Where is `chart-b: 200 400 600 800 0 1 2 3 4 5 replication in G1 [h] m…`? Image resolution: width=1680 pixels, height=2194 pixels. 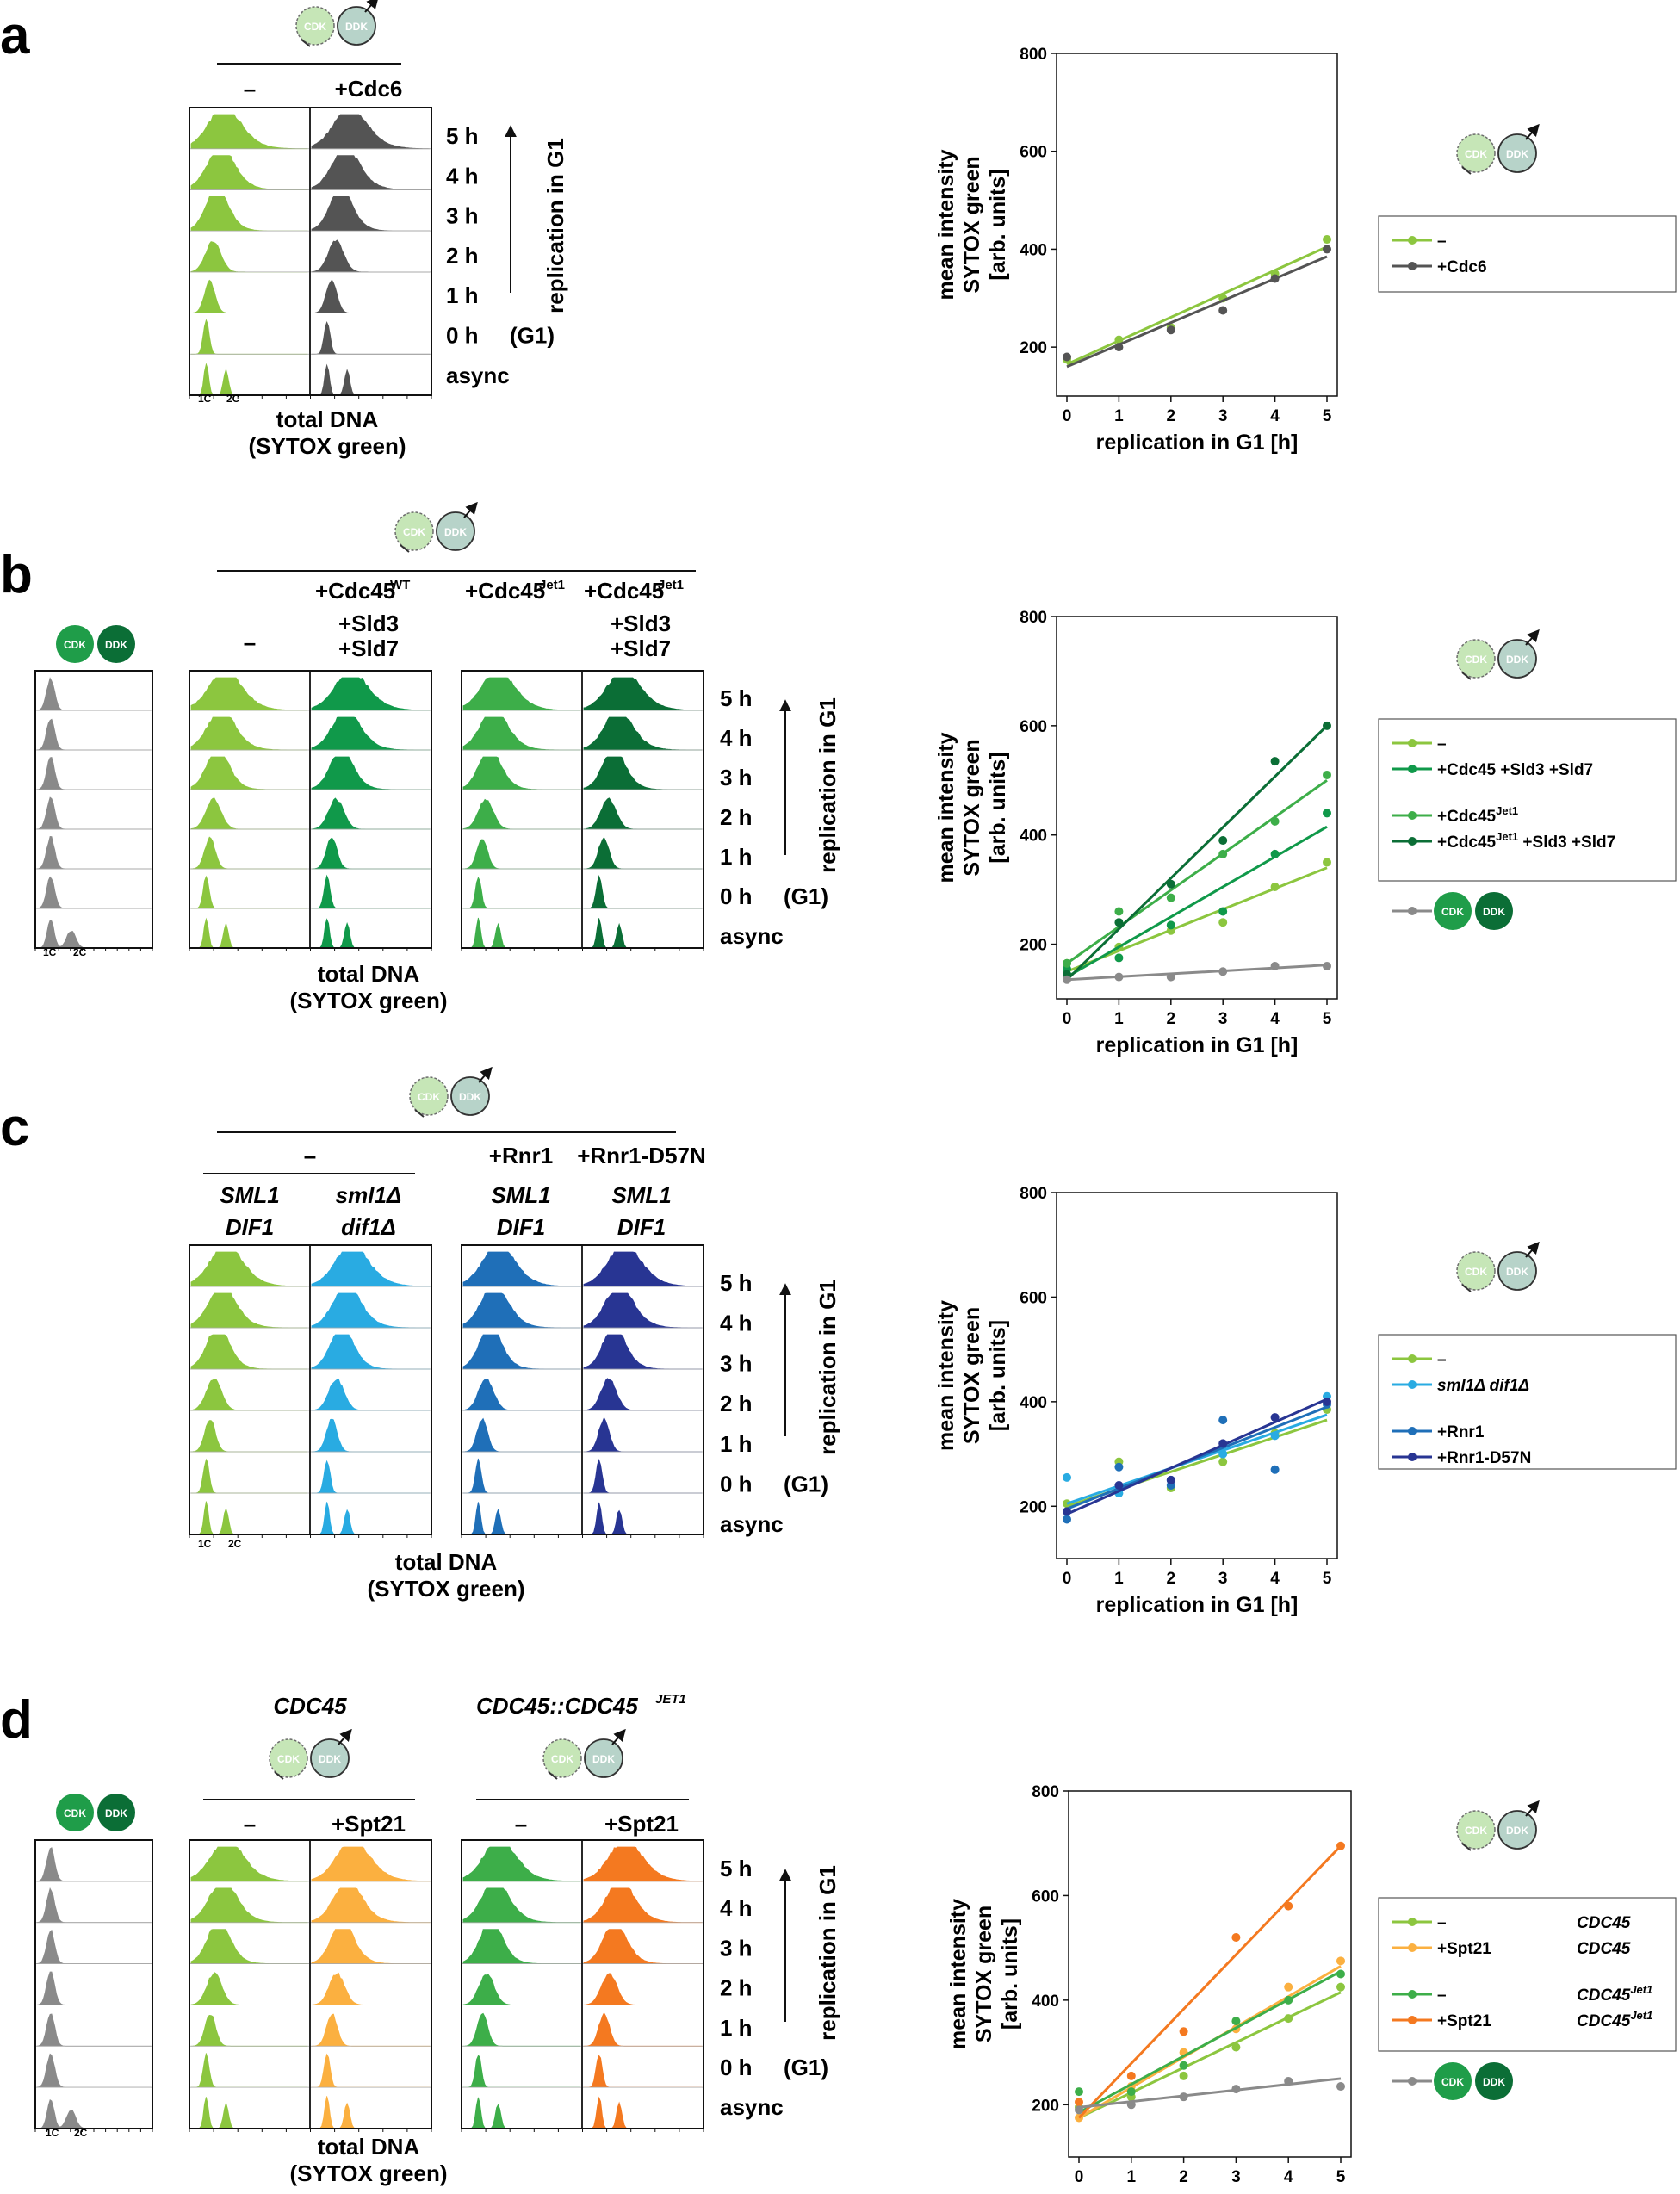
chart-b: 200 400 600 800 0 1 2 3 4 5 replication in G1 [h] m… is located at coordinates (1306, 833).